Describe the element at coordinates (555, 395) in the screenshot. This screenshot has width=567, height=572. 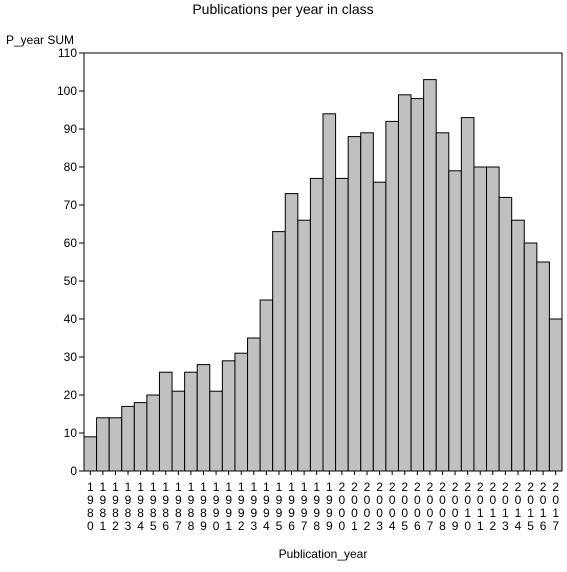
I see `bar-2017` at that location.